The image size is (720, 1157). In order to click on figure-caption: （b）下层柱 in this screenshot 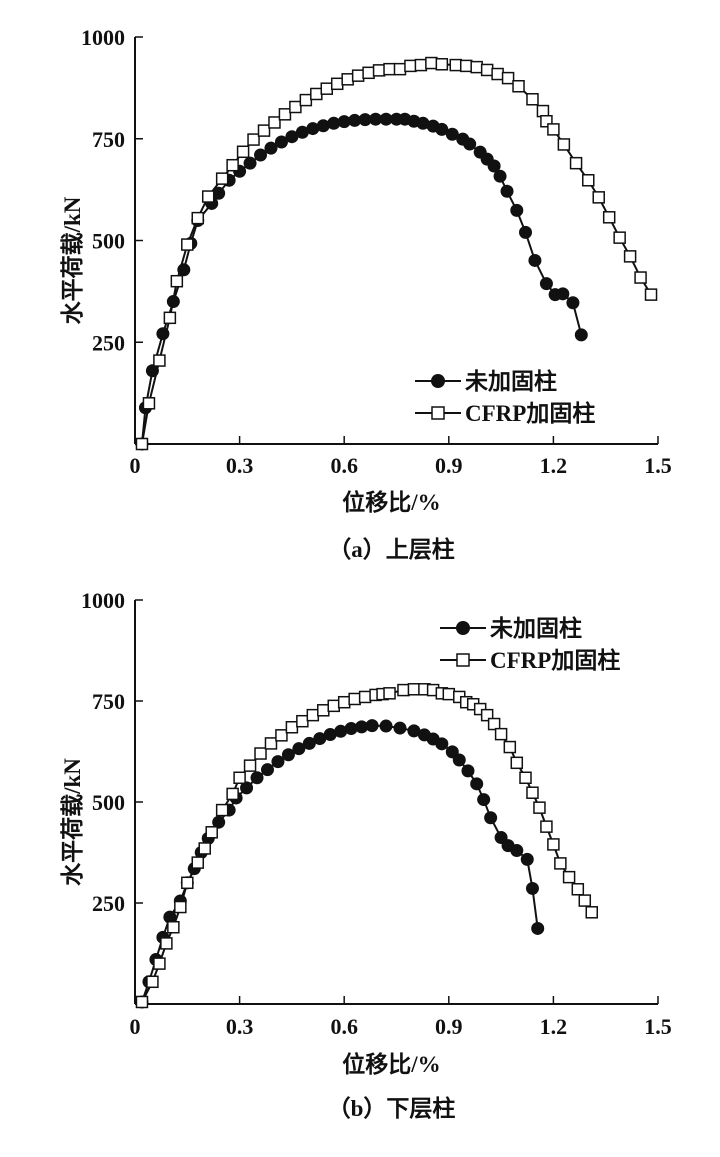, I will do `click(392, 1108)`.